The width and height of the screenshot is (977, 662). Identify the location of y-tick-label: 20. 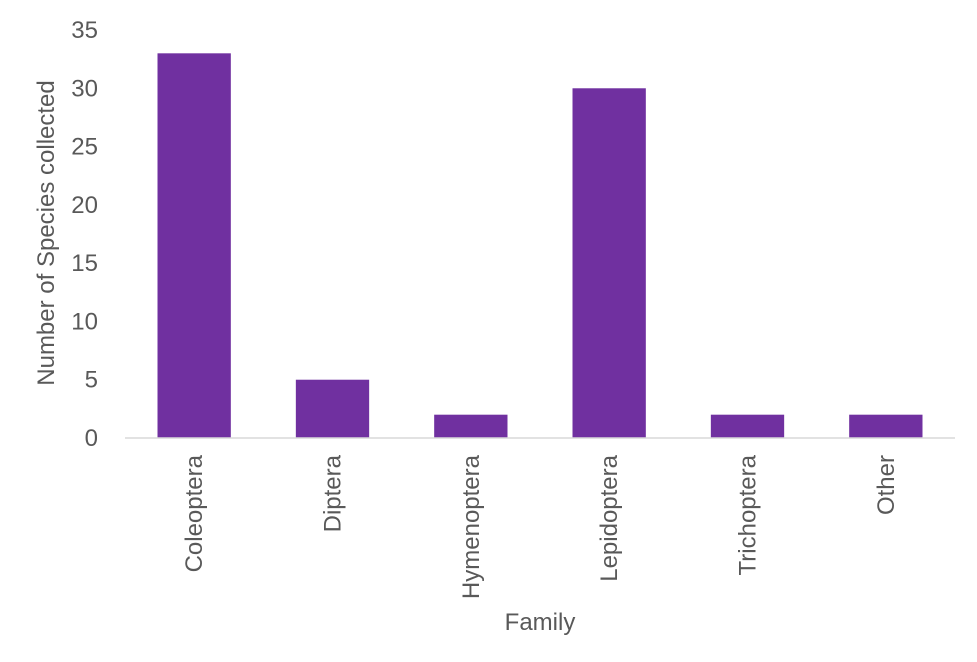
(84, 205).